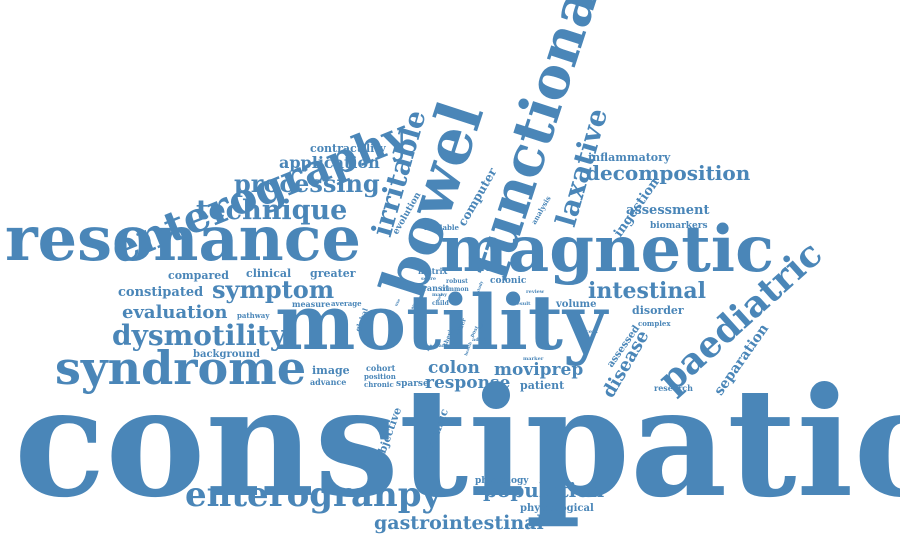  Describe the element at coordinates (576, 304) in the screenshot. I see `word-volume: volume` at that location.